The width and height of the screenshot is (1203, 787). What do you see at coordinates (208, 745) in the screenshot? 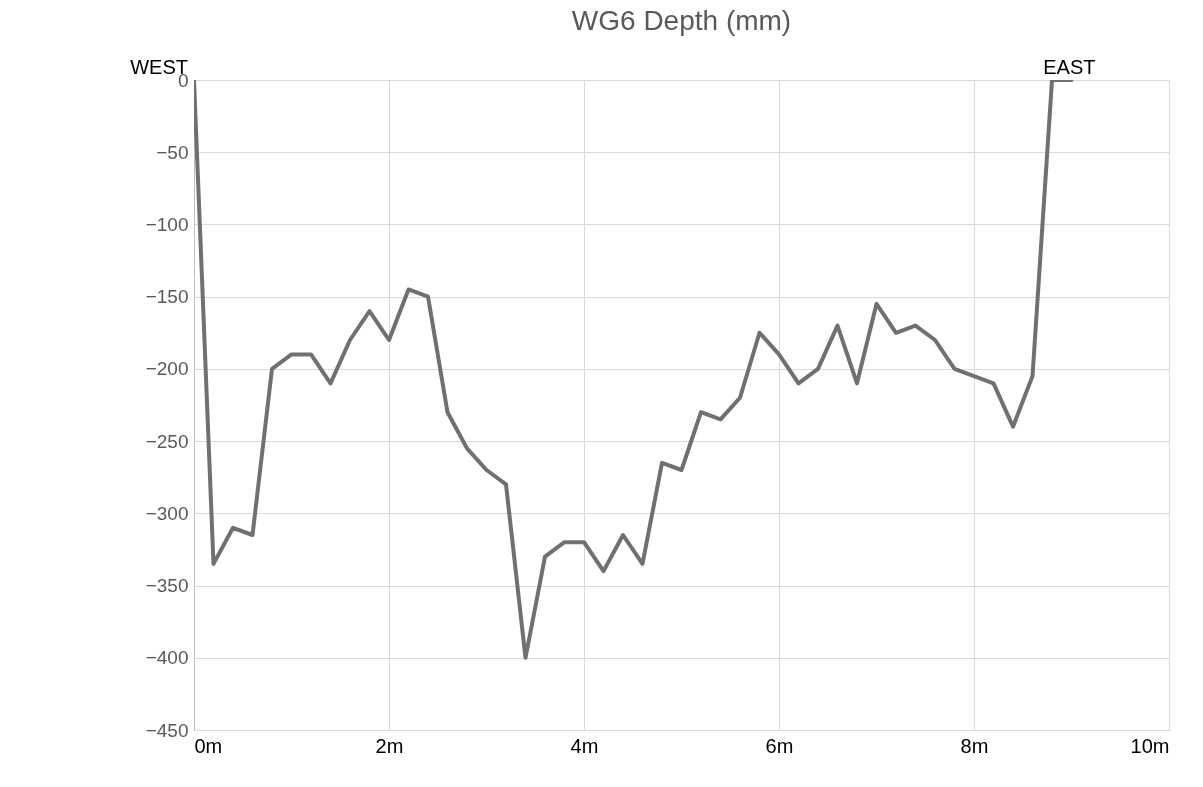
I see `x-tick-label: 0m` at bounding box center [208, 745].